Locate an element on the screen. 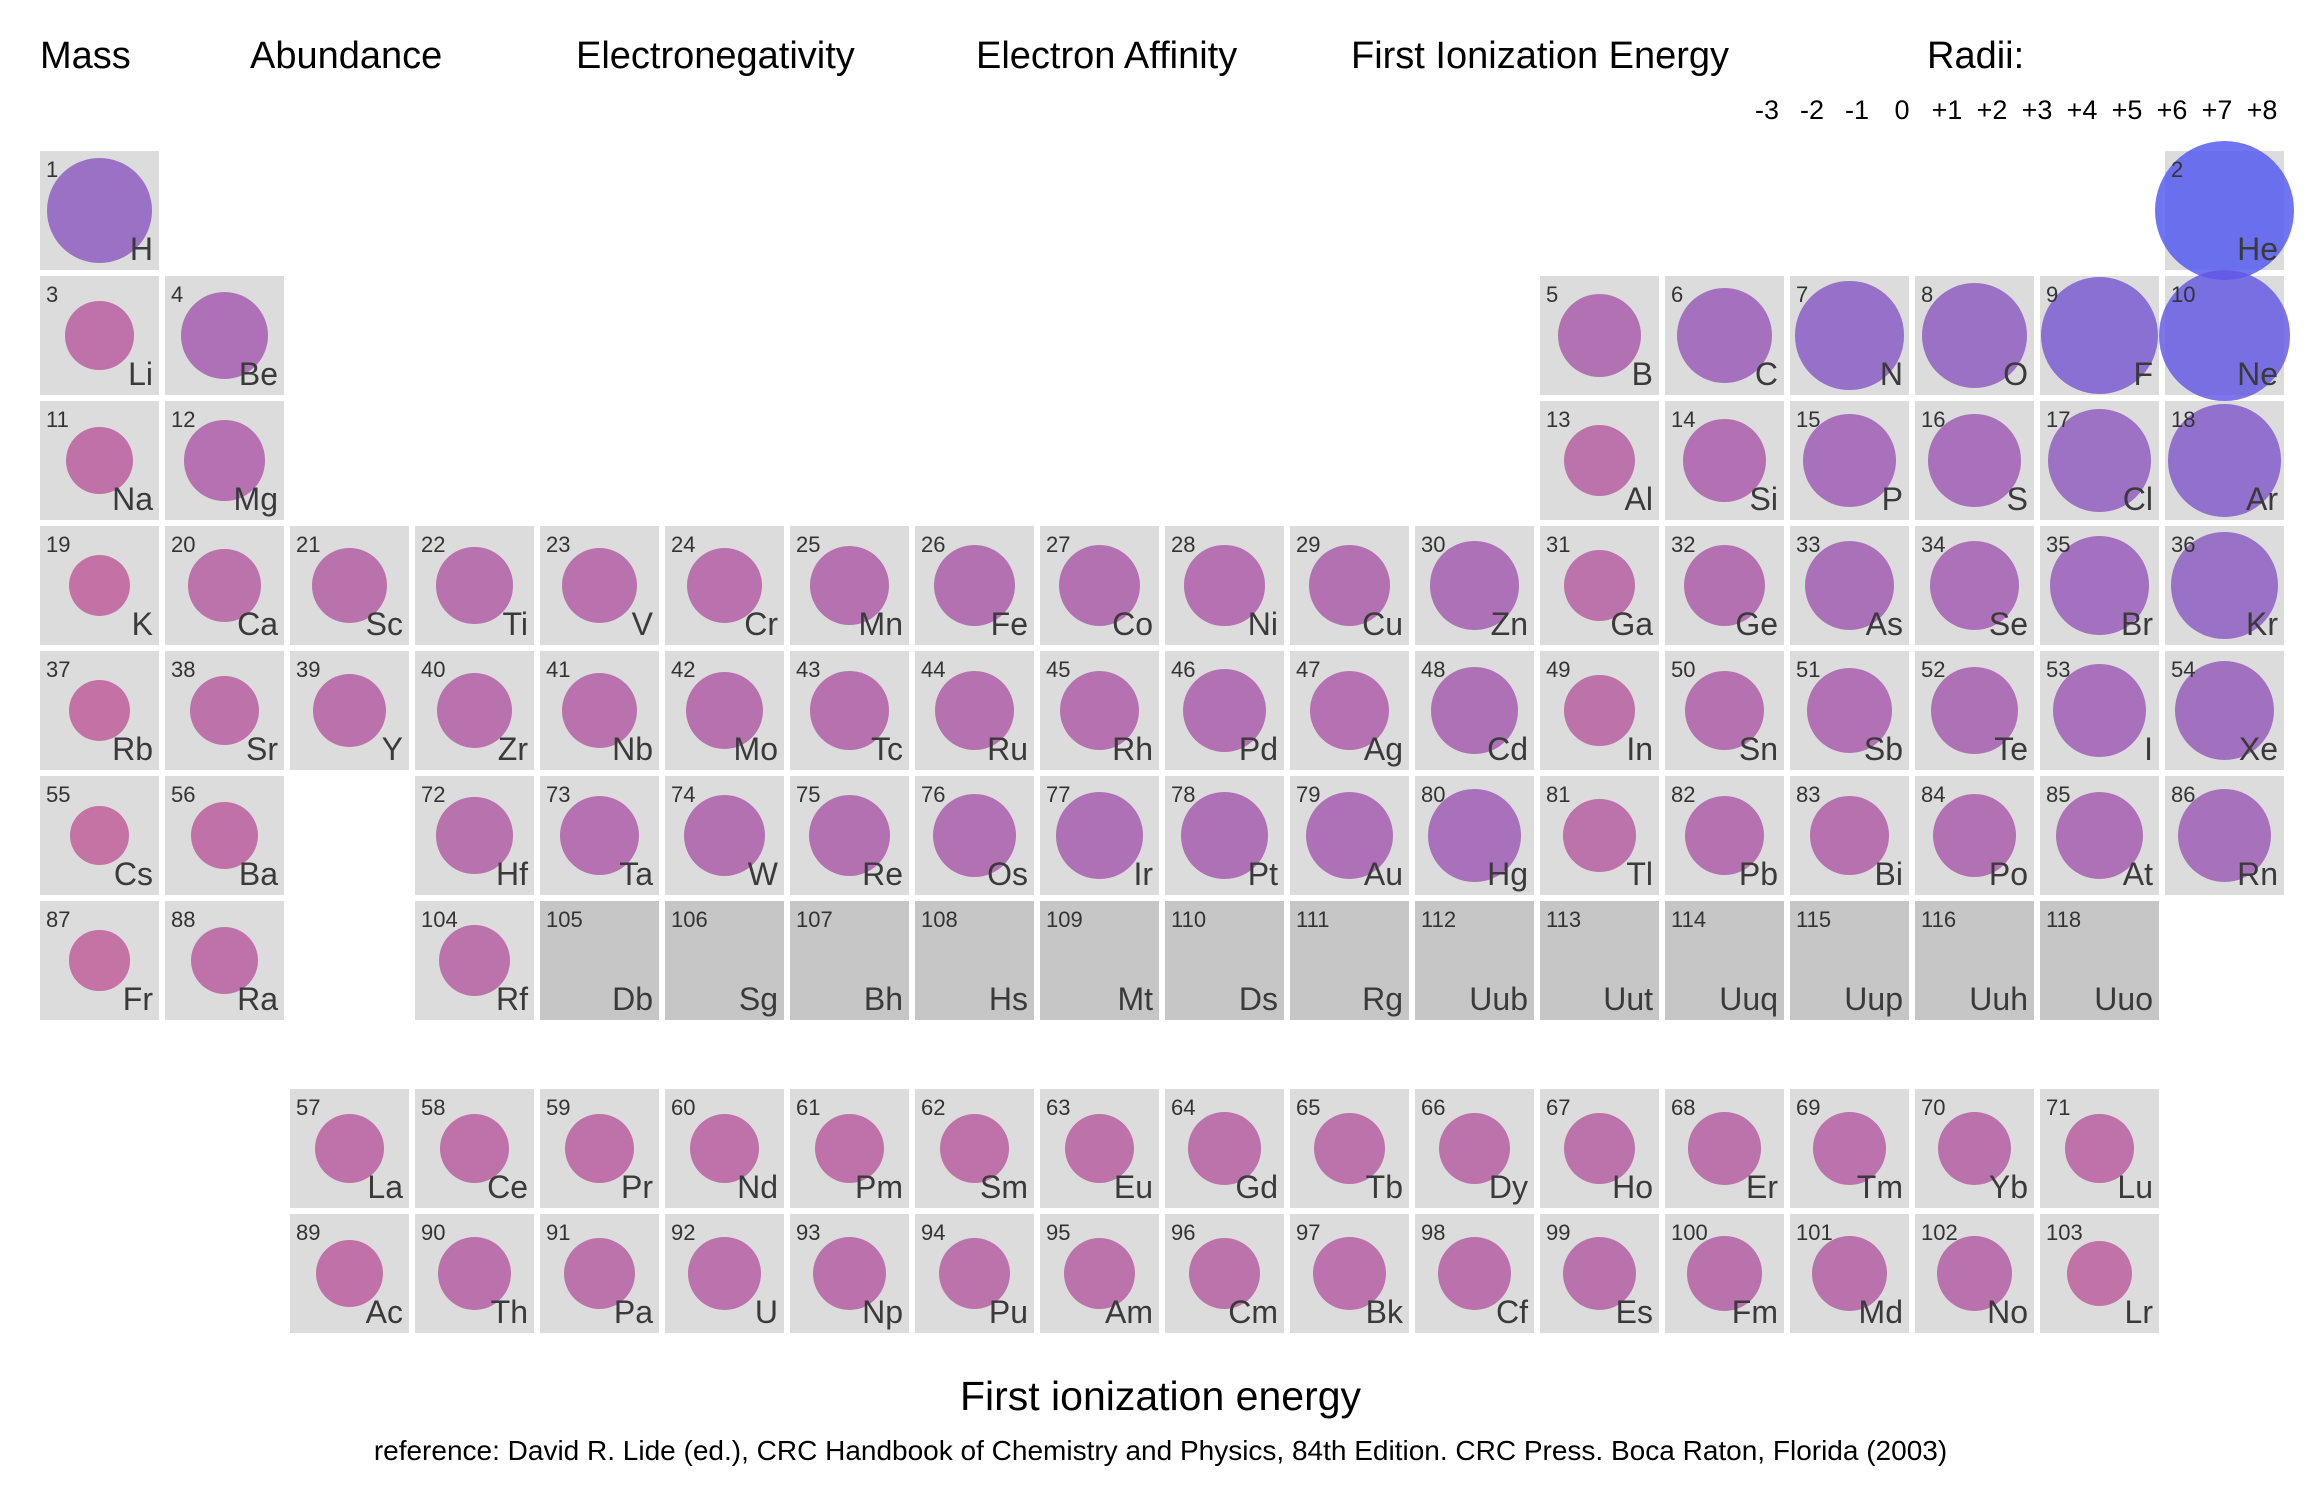  element-cell-eu: 63 Eu is located at coordinates (1099, 1148).